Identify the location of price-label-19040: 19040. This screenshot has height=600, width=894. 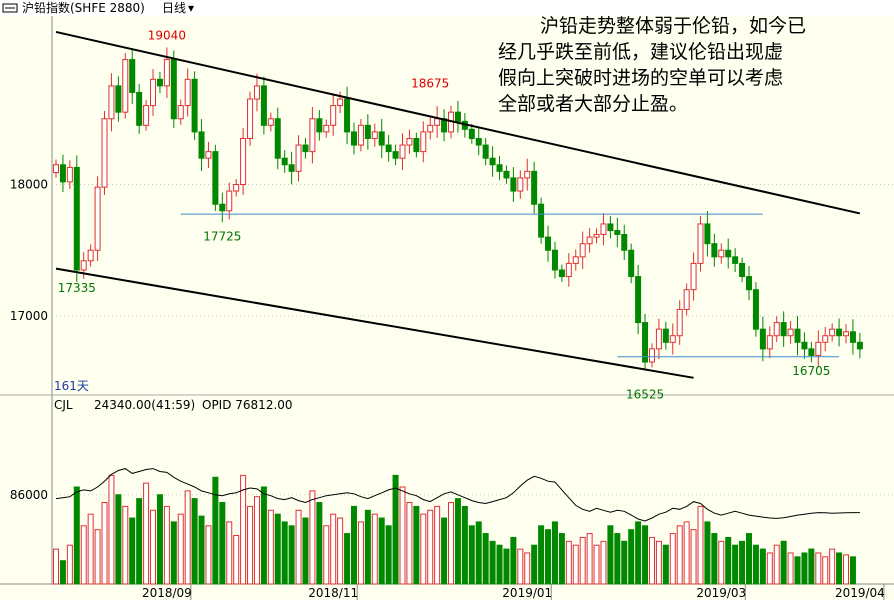
(167, 36).